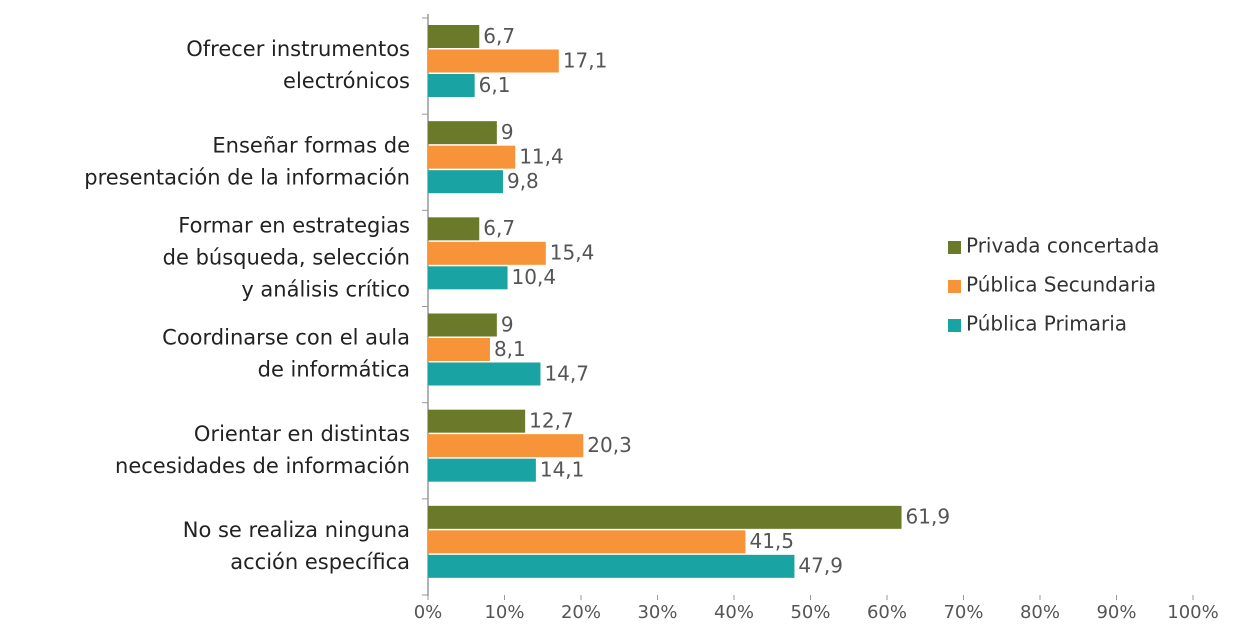  What do you see at coordinates (294, 225) in the screenshot?
I see `category-label: Formar en estrategias` at bounding box center [294, 225].